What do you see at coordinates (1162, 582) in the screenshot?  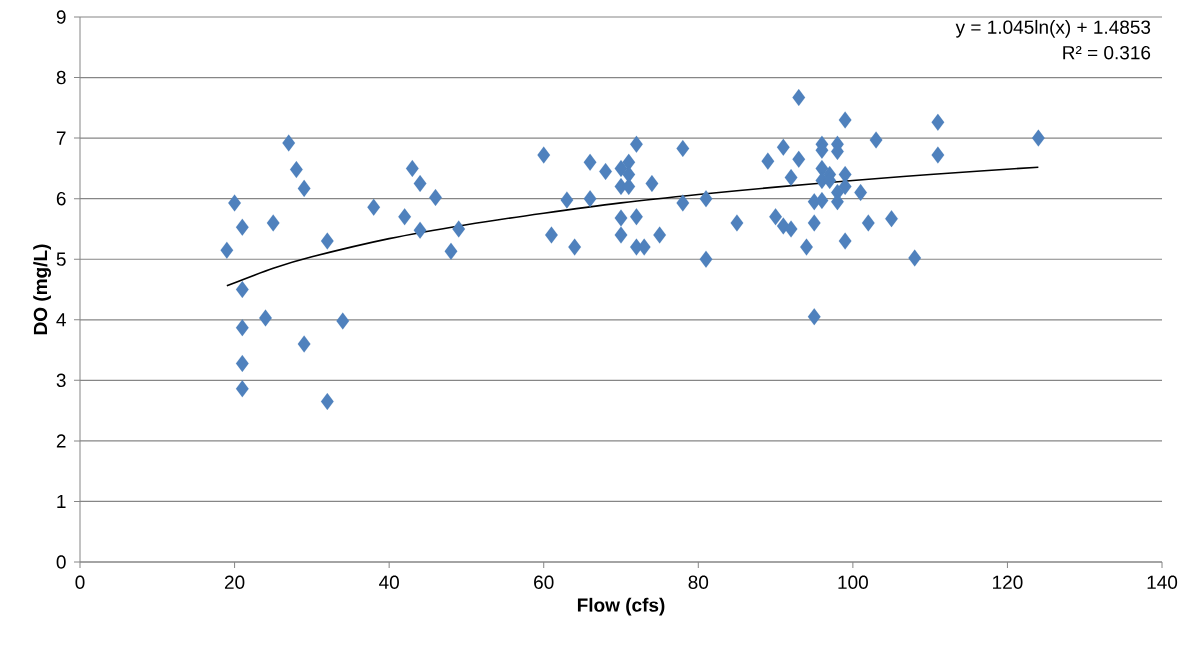 I see `x-tick-label: 140` at bounding box center [1162, 582].